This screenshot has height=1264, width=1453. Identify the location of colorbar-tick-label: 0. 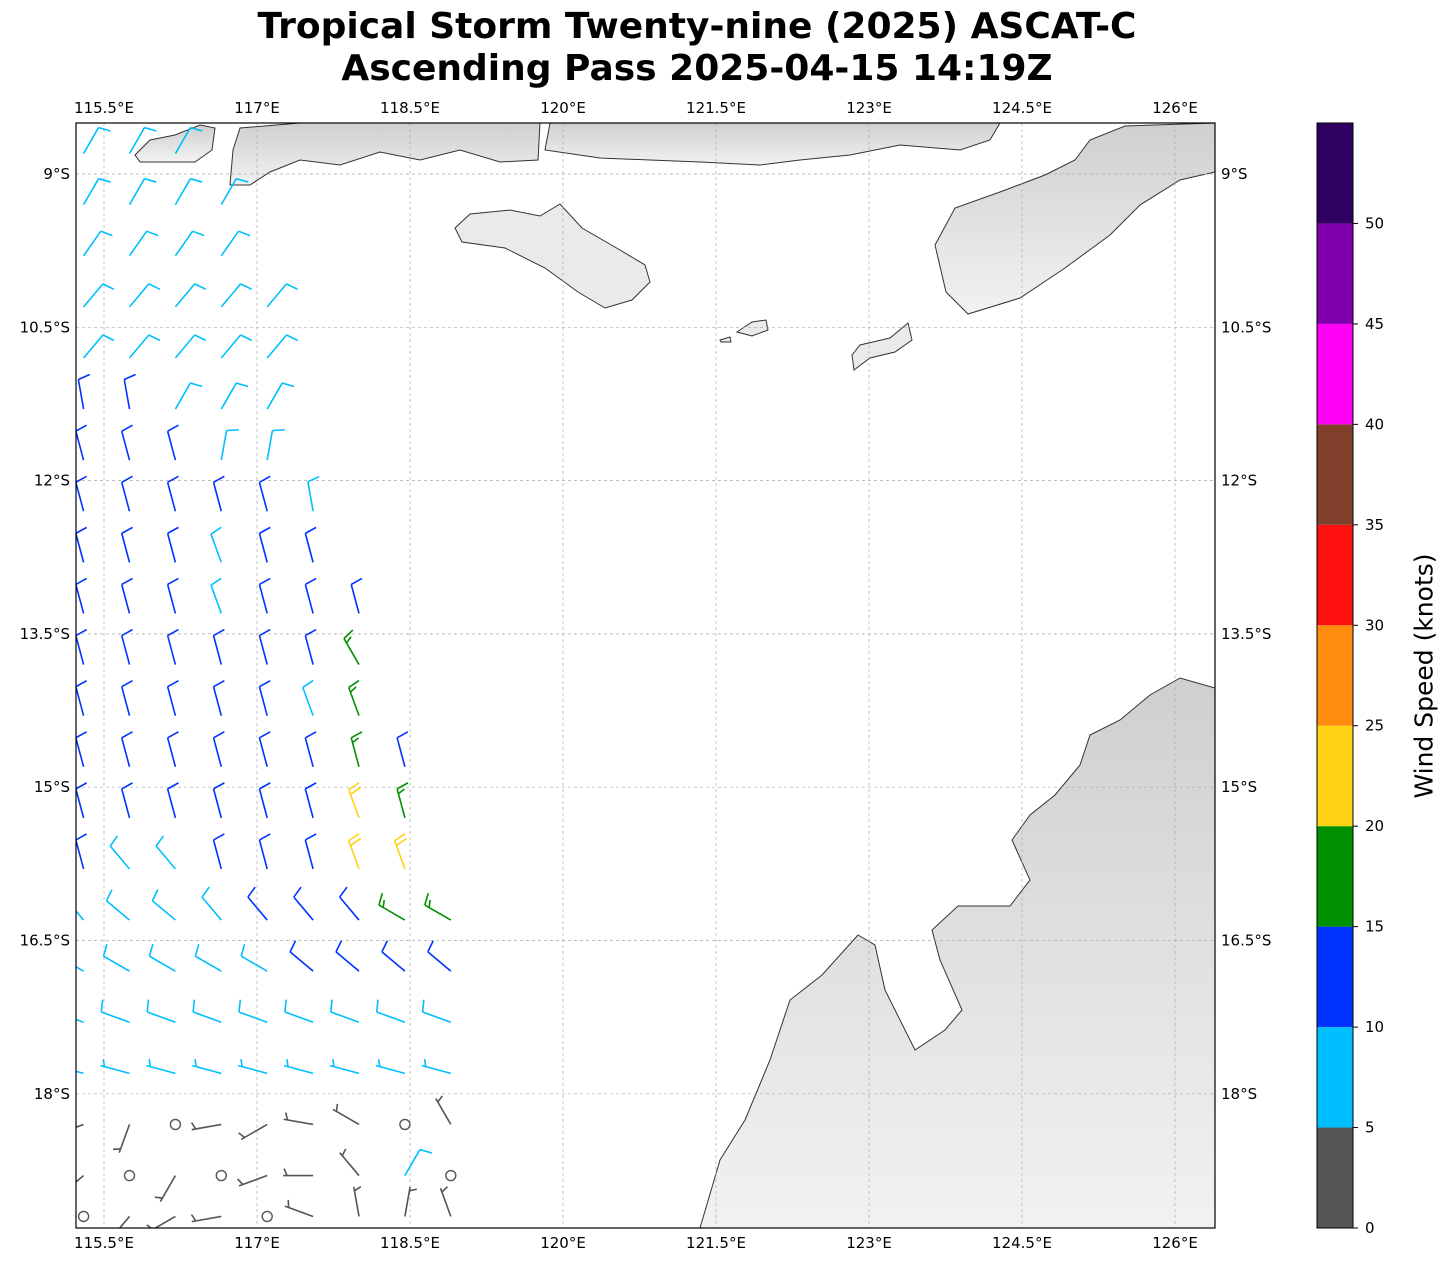
(1370, 1228).